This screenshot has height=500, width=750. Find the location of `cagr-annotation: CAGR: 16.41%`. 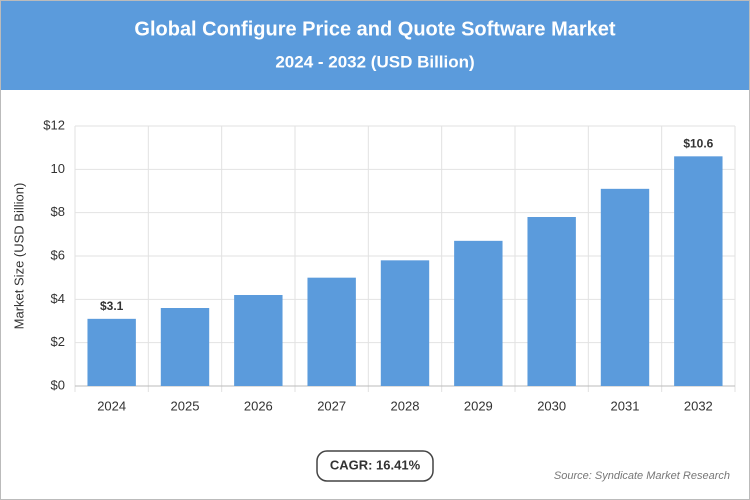

cagr-annotation: CAGR: 16.41% is located at coordinates (375, 464).